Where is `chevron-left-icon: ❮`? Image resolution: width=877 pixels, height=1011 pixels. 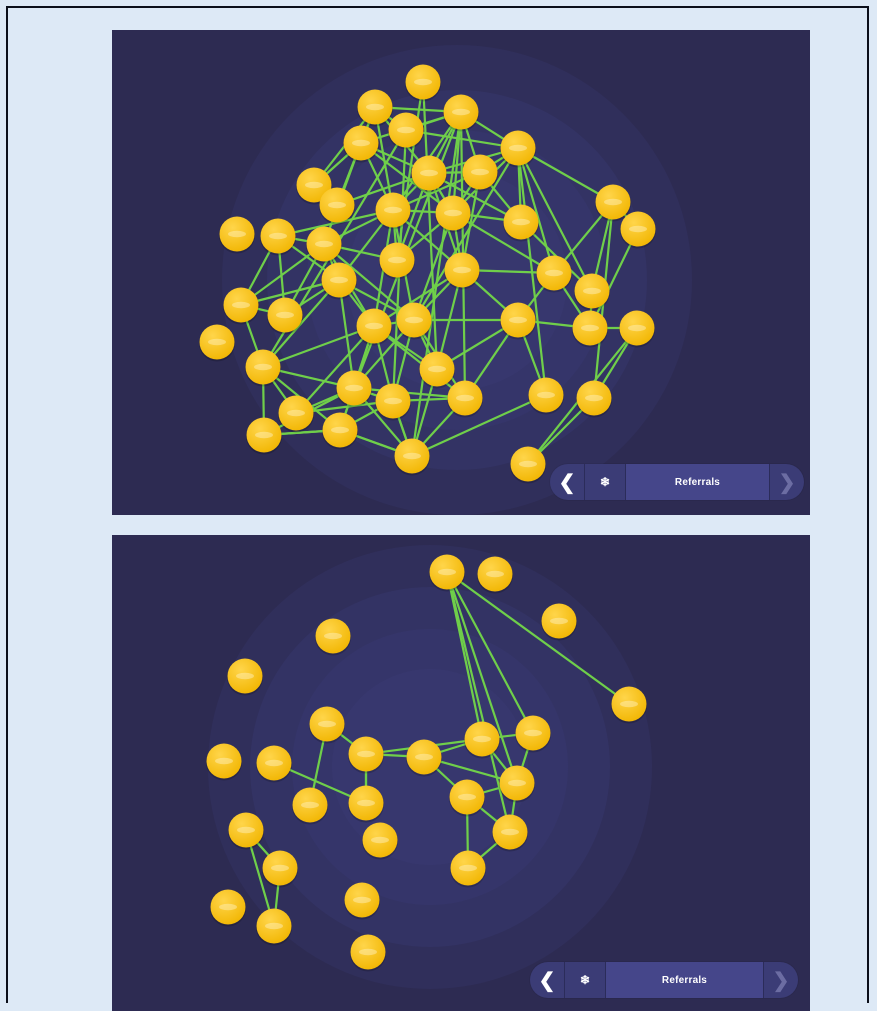 chevron-left-icon: ❮ is located at coordinates (567, 482).